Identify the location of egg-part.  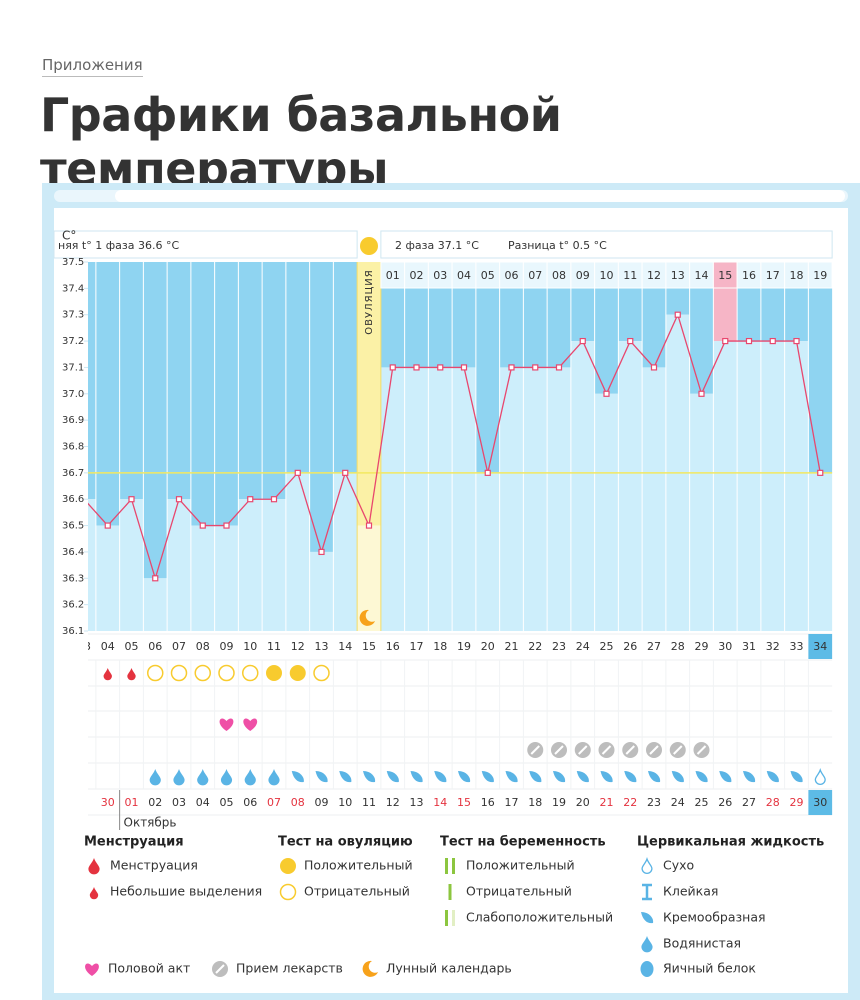
(647, 969).